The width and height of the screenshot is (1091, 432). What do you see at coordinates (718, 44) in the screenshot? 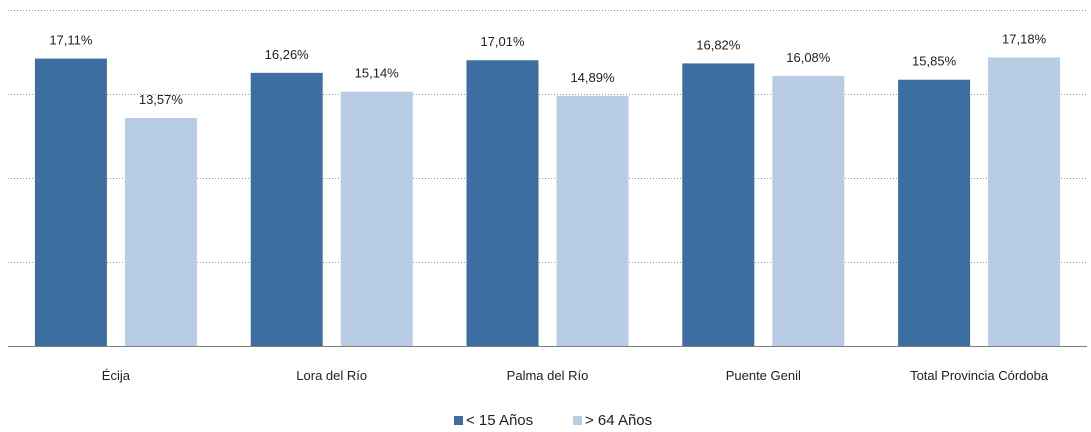
I see `data-label: 16,82%` at bounding box center [718, 44].